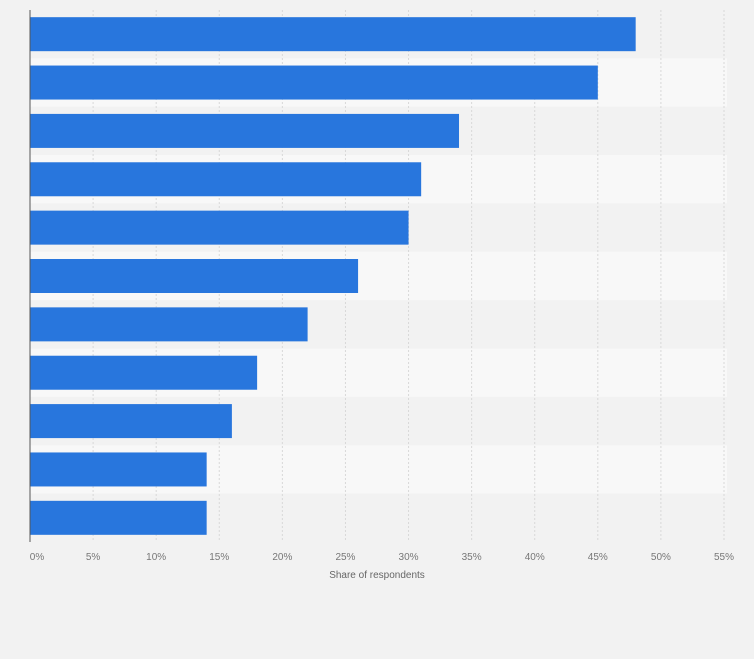  I want to click on x-tick-label: 0%, so click(37, 557).